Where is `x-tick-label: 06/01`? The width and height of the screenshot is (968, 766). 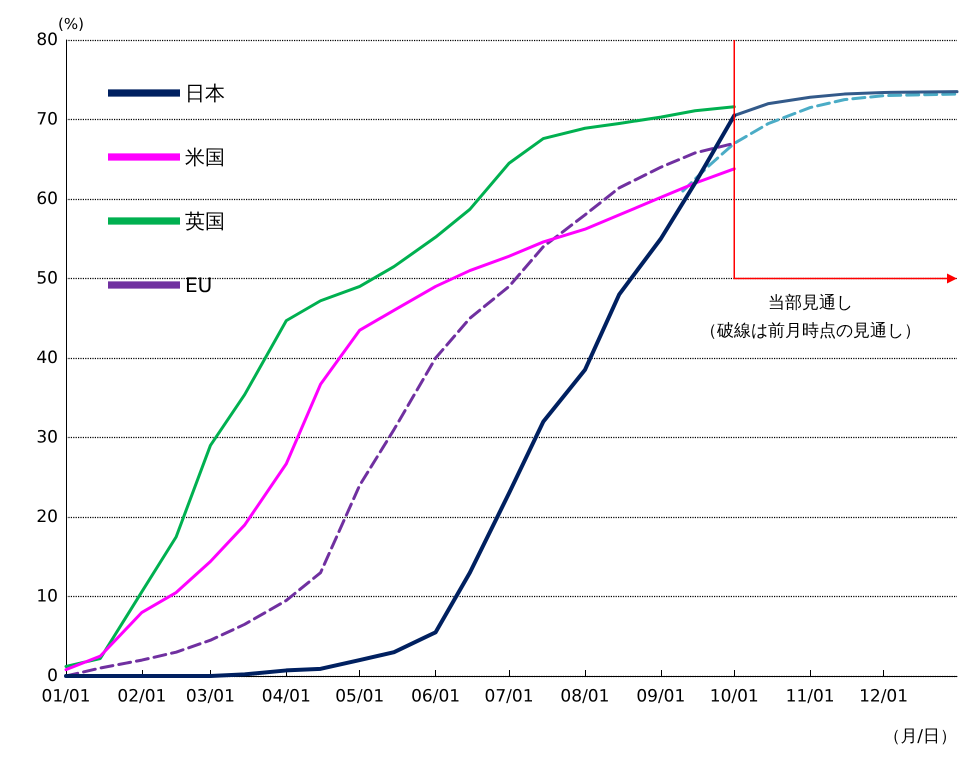 x-tick-label: 06/01 is located at coordinates (435, 696).